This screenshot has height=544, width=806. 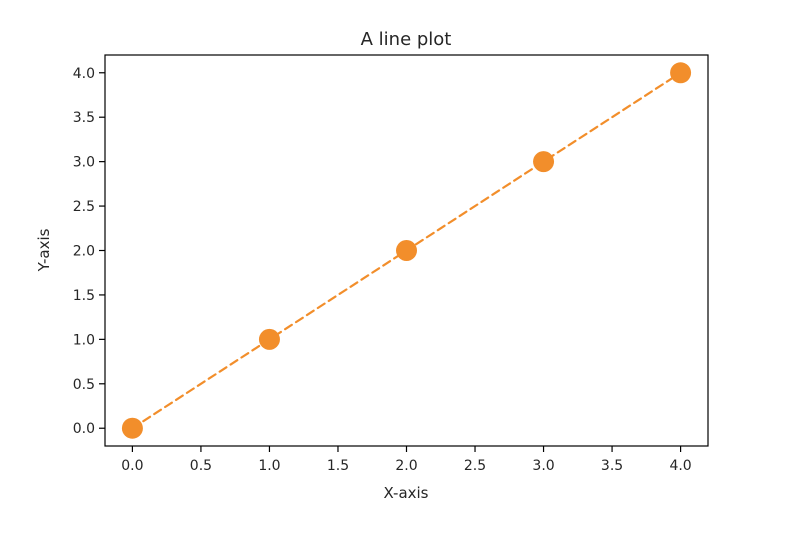 I want to click on x-tick-label: 1.5, so click(x=338, y=466).